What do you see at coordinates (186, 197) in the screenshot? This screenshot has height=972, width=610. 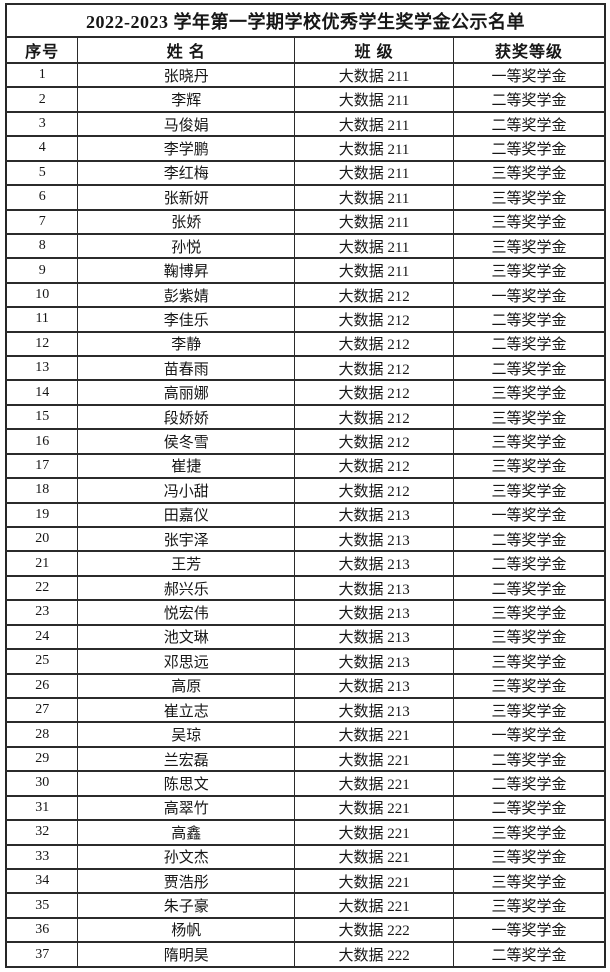 I see `student-name-cell: 张新妍` at bounding box center [186, 197].